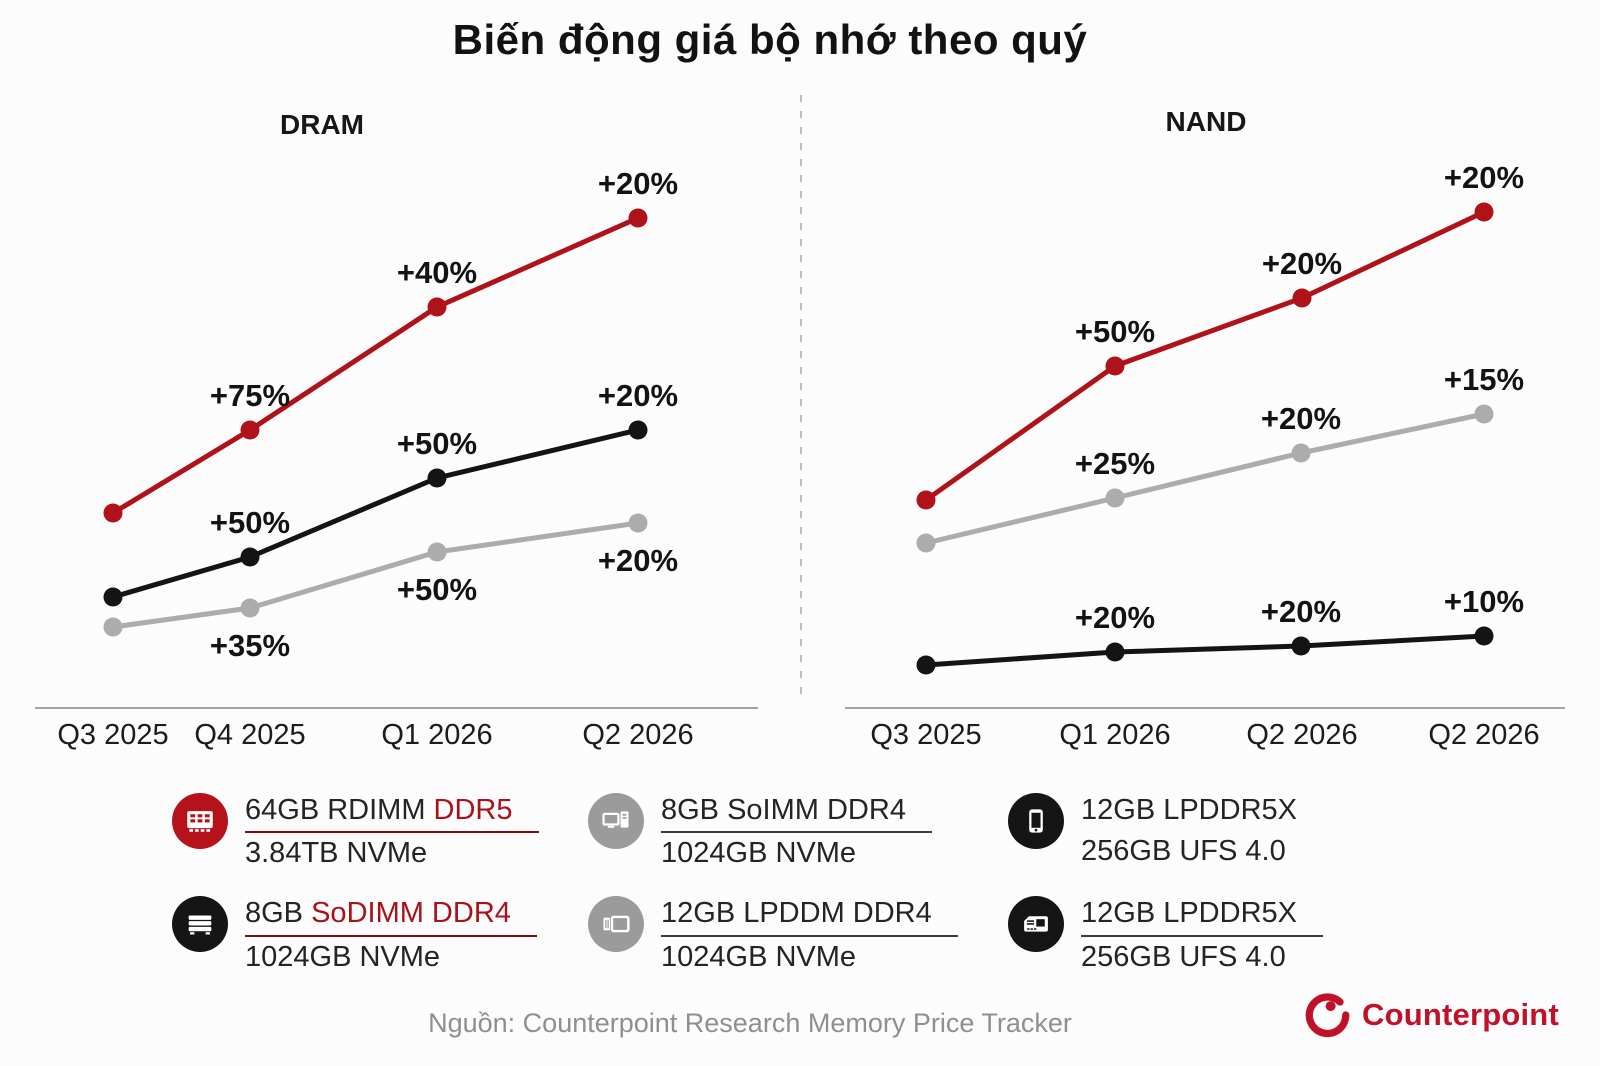 The image size is (1600, 1066). Describe the element at coordinates (1205, 650) in the screenshot. I see `nand-black-line` at that location.